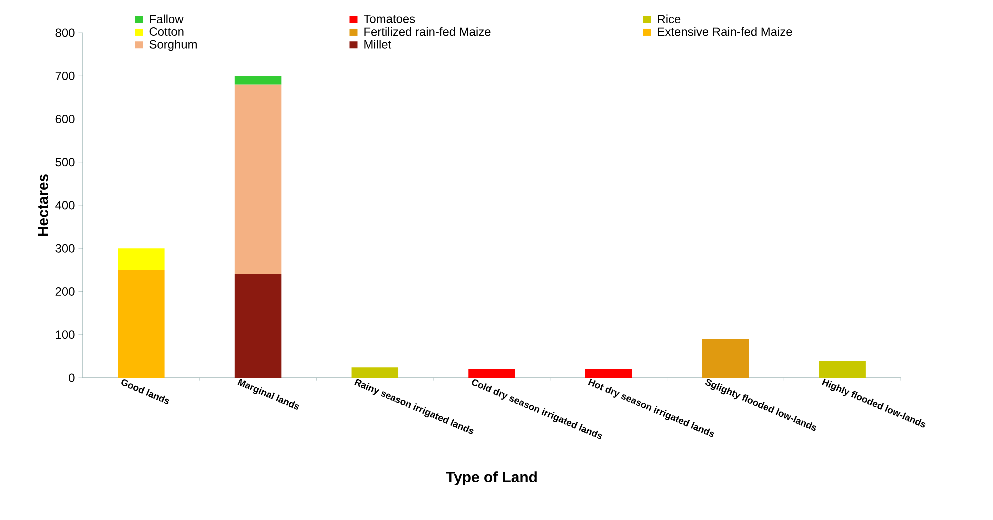  Describe the element at coordinates (146, 392) in the screenshot. I see `x-tick-label: Good lands` at that location.